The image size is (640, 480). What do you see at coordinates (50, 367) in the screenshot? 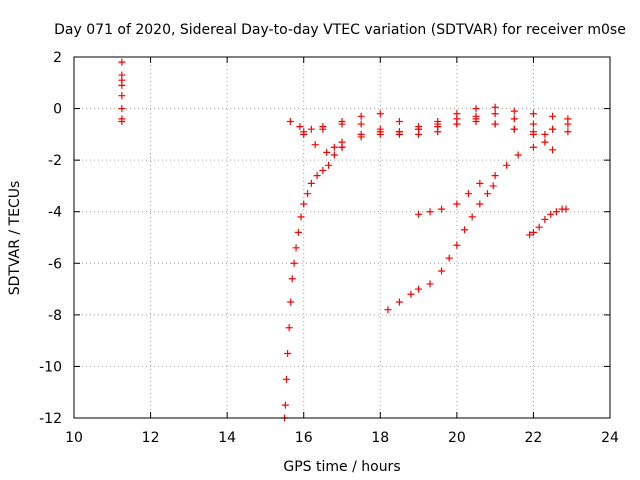
I see `y-tick-label: -10` at bounding box center [50, 367].